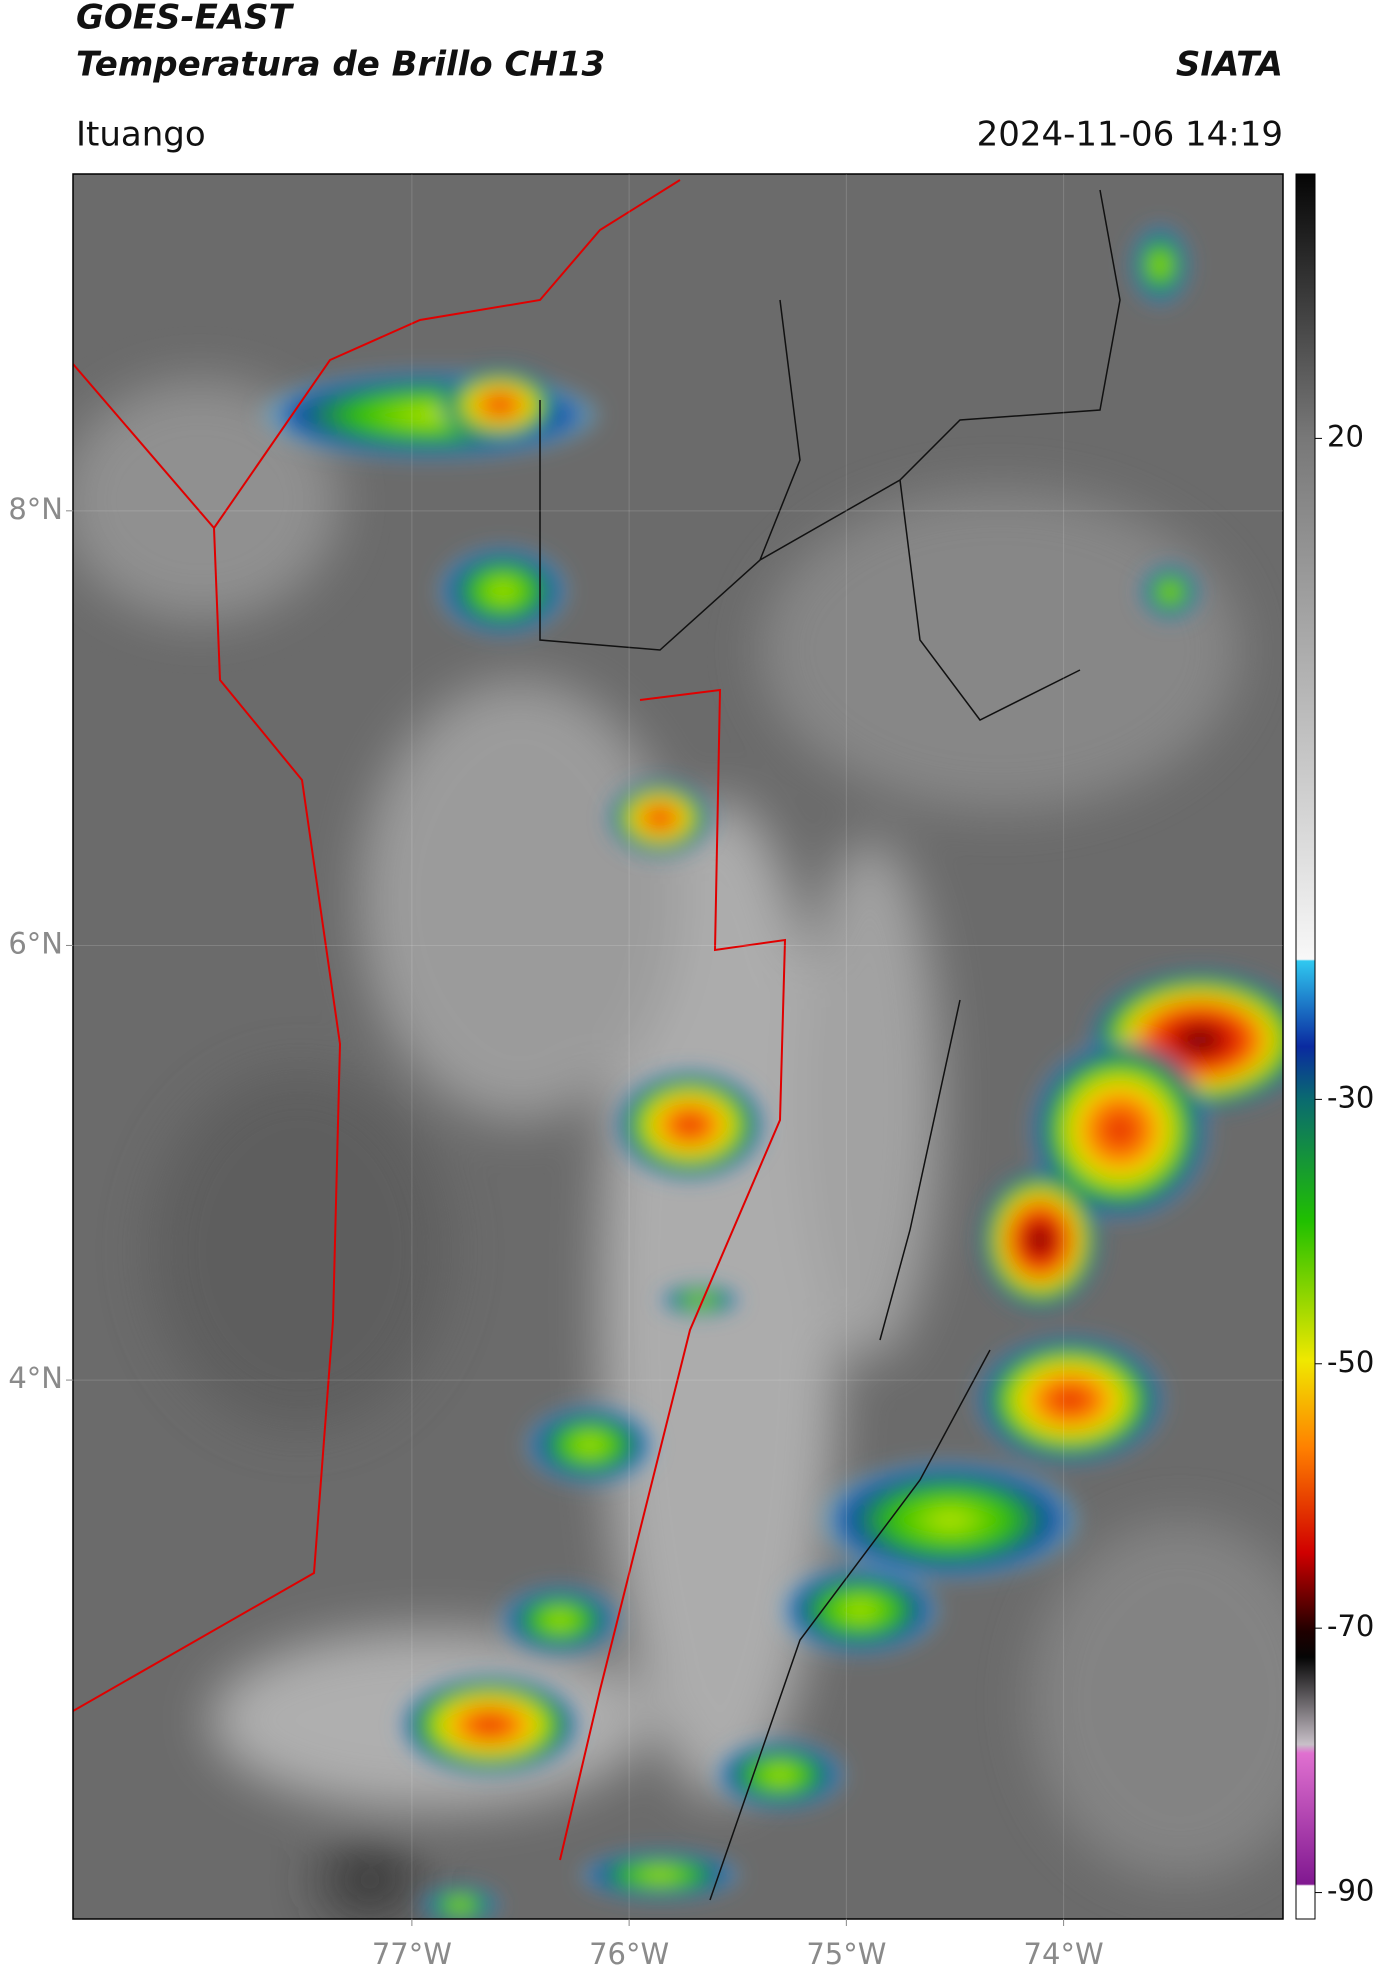  What do you see at coordinates (35, 509) in the screenshot?
I see `y-tick-label: 8°N` at bounding box center [35, 509].